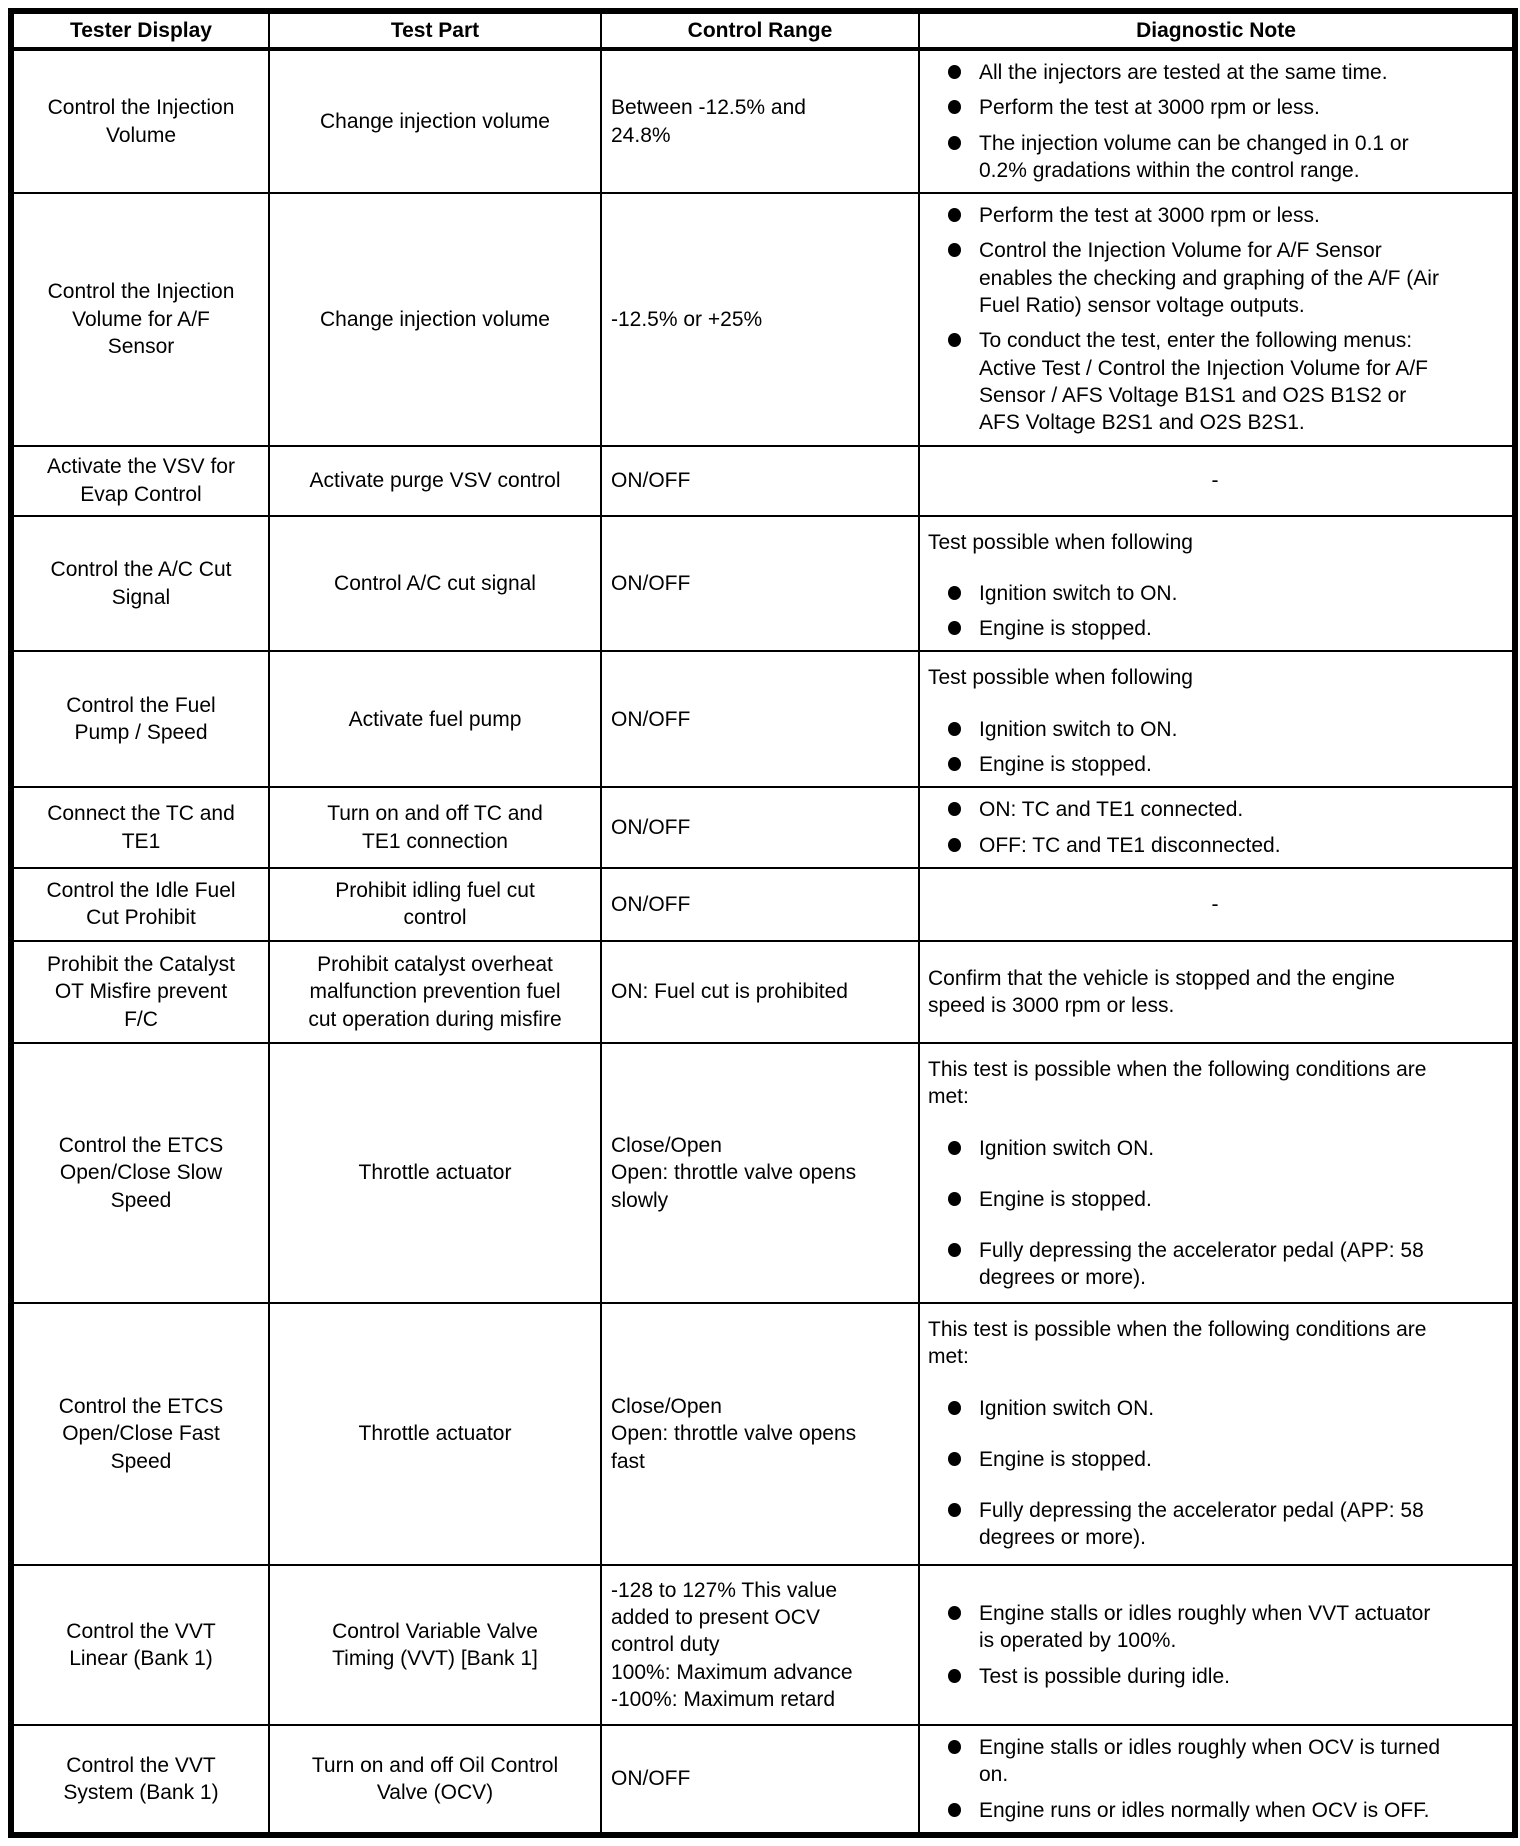 Image resolution: width=1520 pixels, height=1846 pixels. Describe the element at coordinates (140, 1779) in the screenshot. I see `tester-display-cell: Control the VVT System (Bank 1)` at that location.